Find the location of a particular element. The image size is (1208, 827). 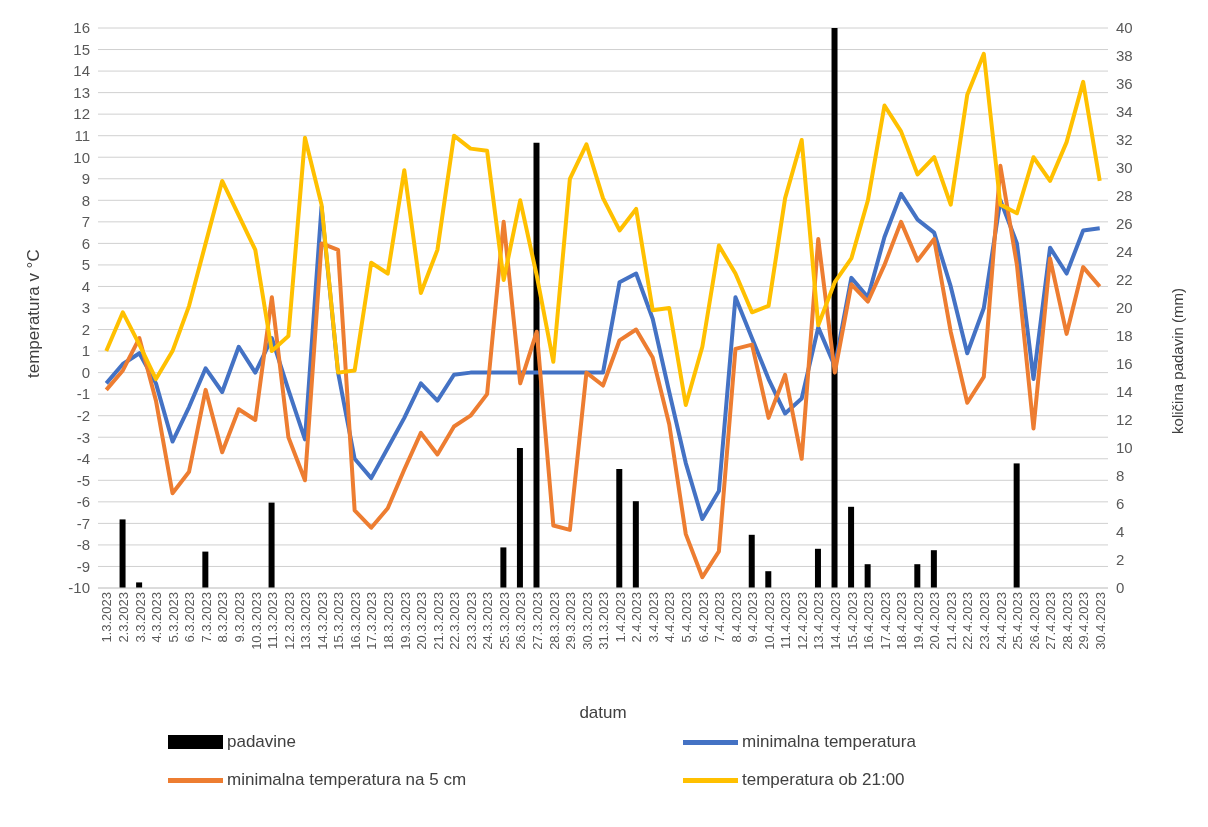

x-tick-label: 26.4.2023 is located at coordinates (1034, 621).